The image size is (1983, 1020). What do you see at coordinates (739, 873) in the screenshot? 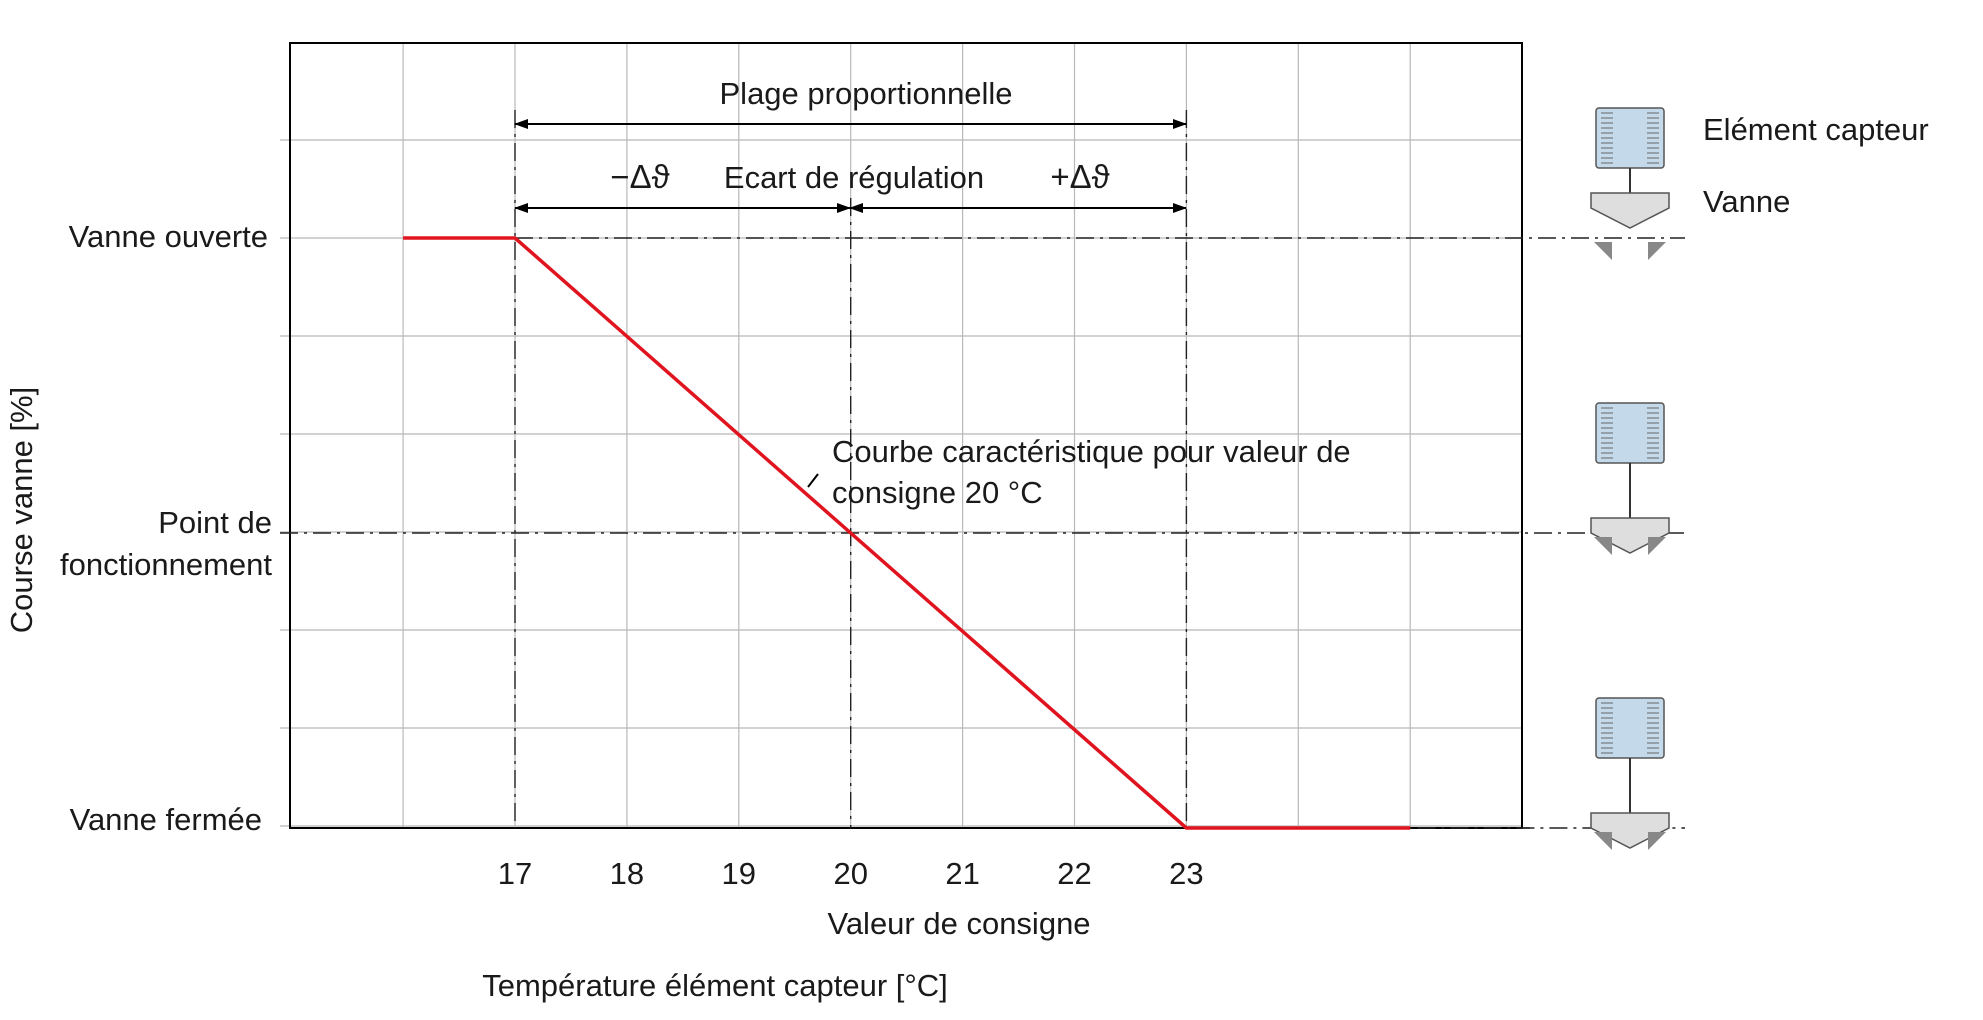
I see `x-tick-label: 19` at bounding box center [739, 873].